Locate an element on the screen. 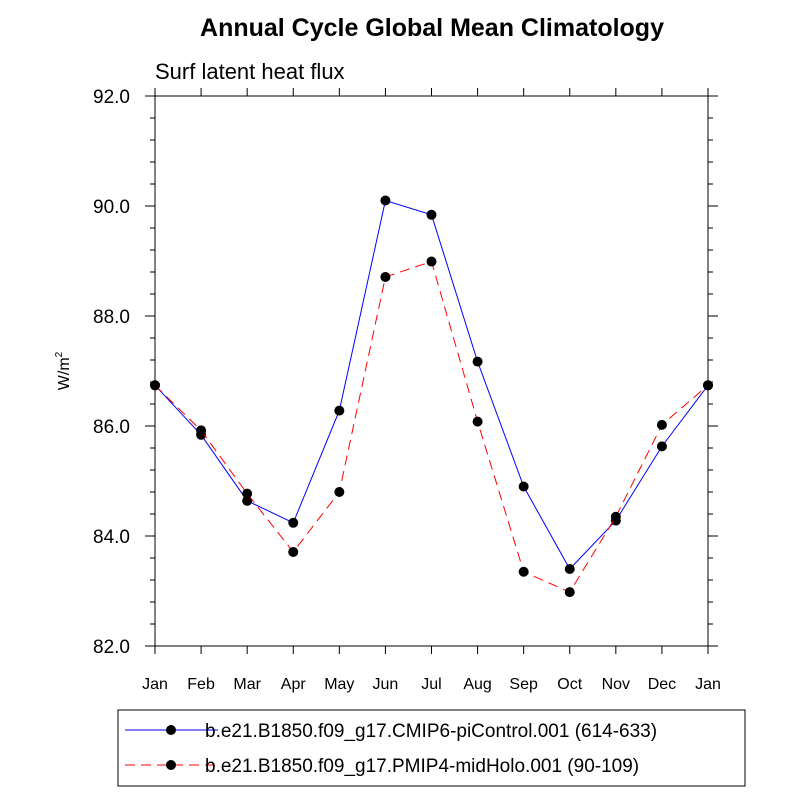 The width and height of the screenshot is (800, 805). x-tick-label: Dec is located at coordinates (662, 684).